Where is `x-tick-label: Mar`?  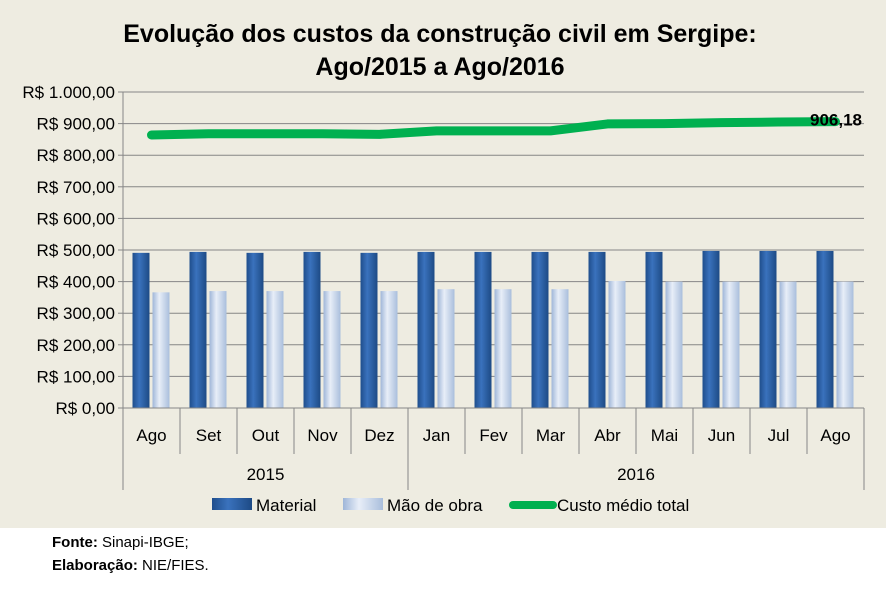
x-tick-label: Mar is located at coordinates (551, 435).